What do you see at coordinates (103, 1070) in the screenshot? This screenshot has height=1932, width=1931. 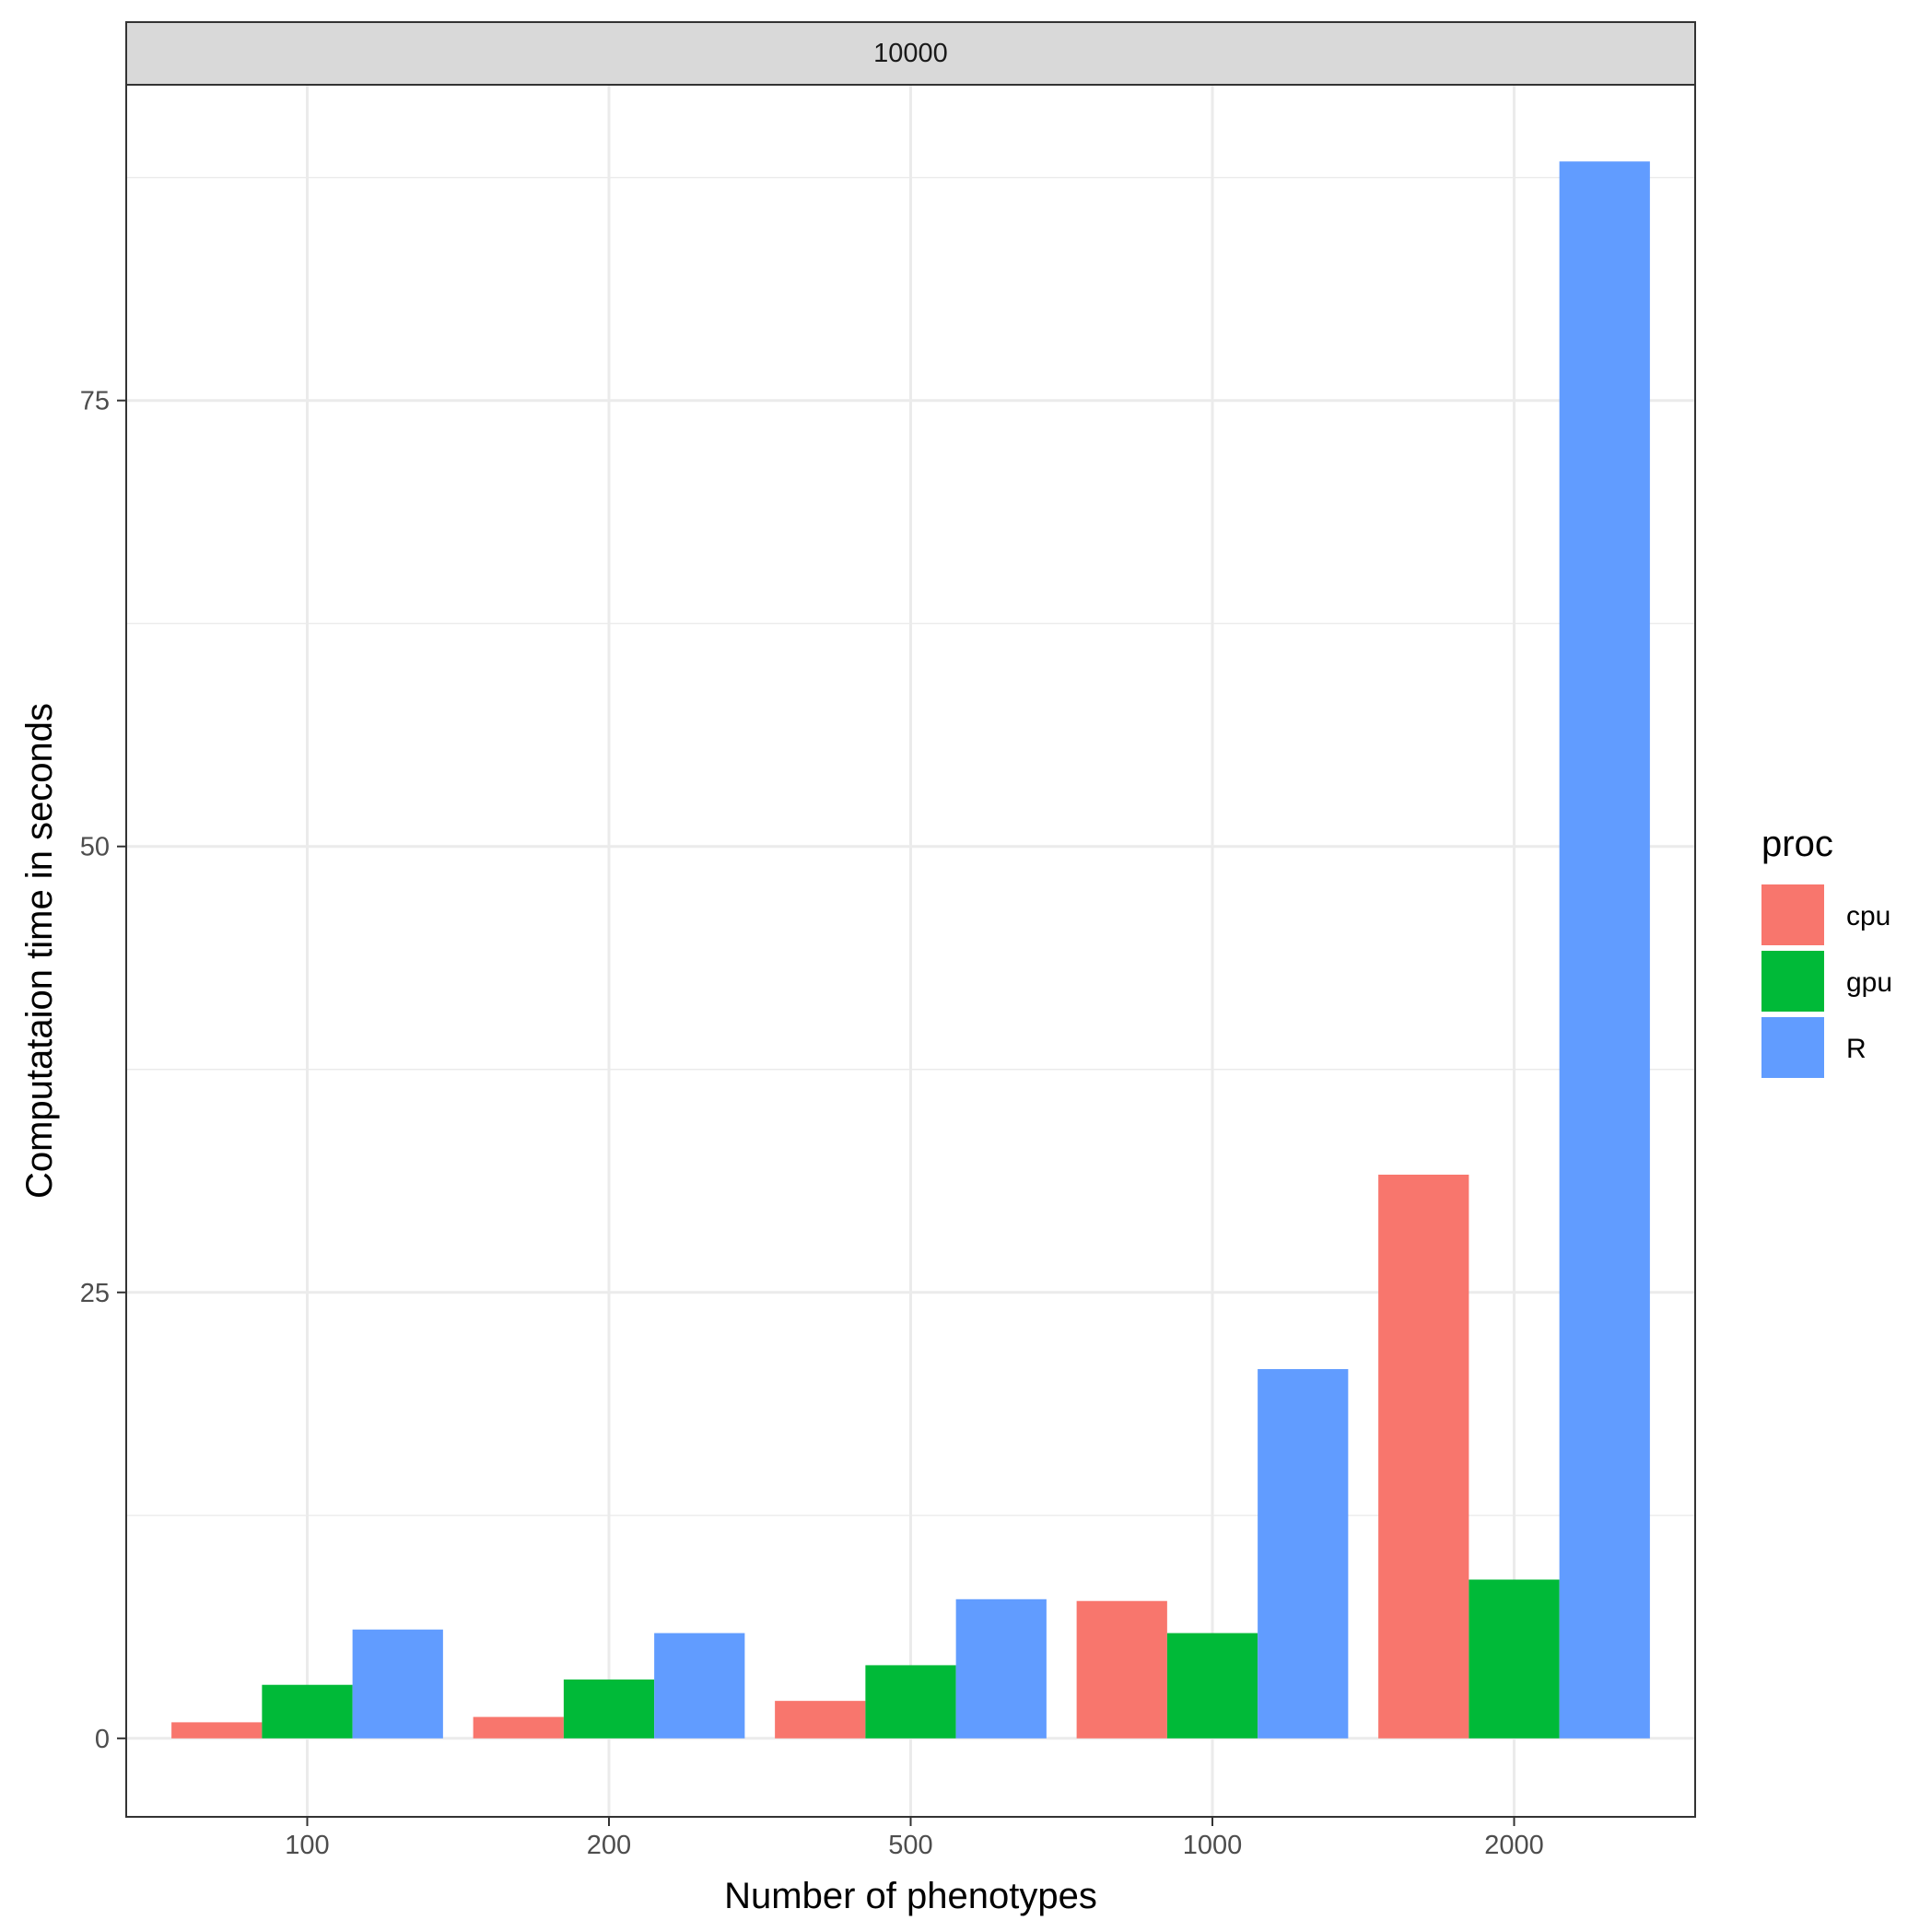 I see `y-axis: 0 25 50 75` at bounding box center [103, 1070].